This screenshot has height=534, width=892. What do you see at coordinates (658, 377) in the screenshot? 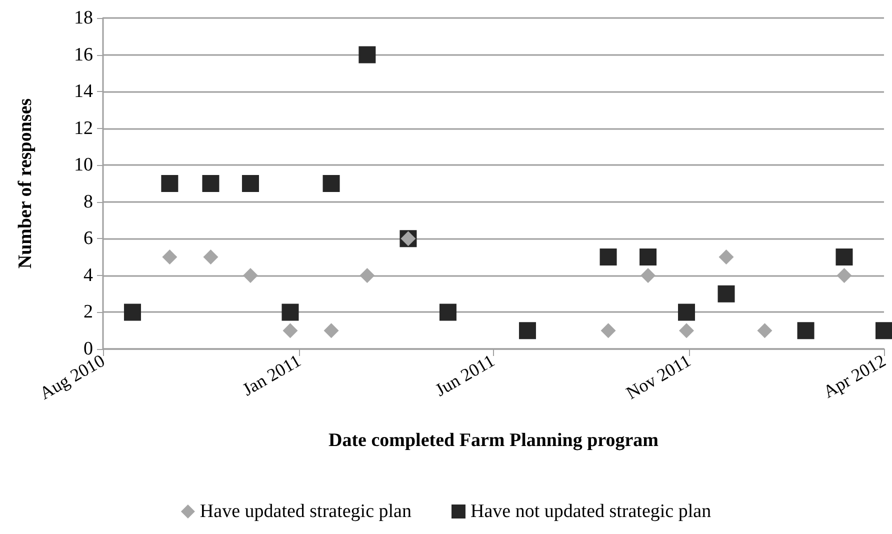
I see `x-tick-label: Nov 2011` at bounding box center [658, 377].